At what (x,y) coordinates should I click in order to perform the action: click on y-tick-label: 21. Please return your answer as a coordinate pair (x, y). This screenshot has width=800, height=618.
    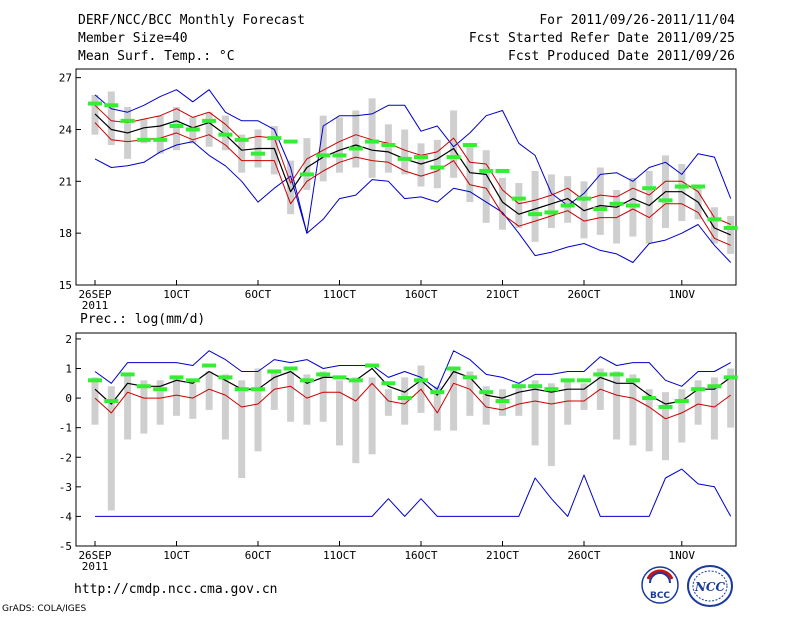
    Looking at the image, I should click on (65, 181).